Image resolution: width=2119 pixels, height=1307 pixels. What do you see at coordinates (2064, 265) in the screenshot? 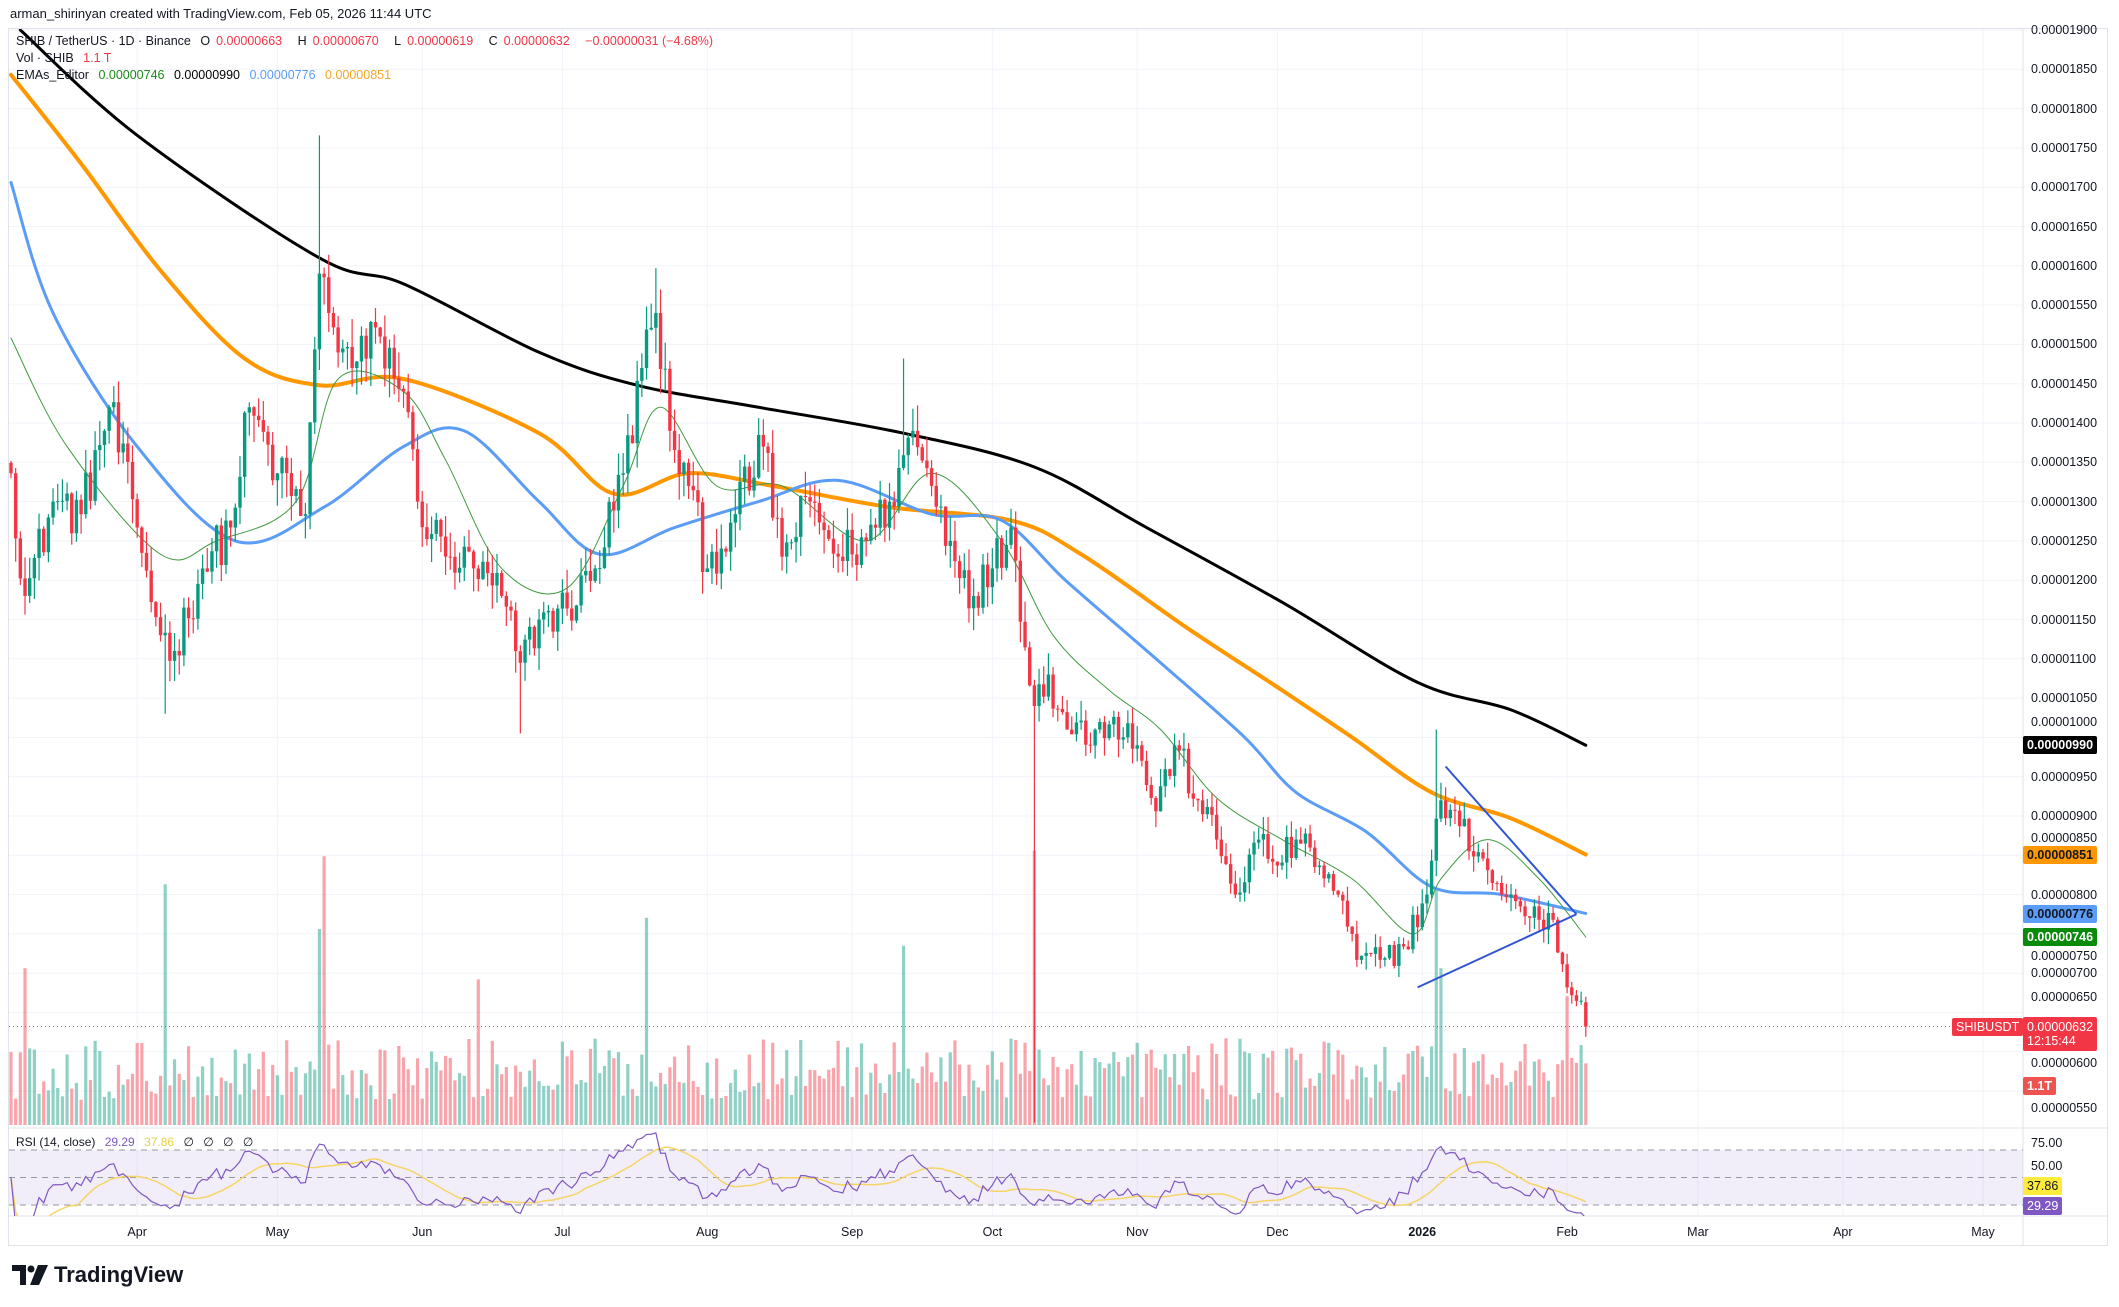
I see `price-tick: 0.00001600` at bounding box center [2064, 265].